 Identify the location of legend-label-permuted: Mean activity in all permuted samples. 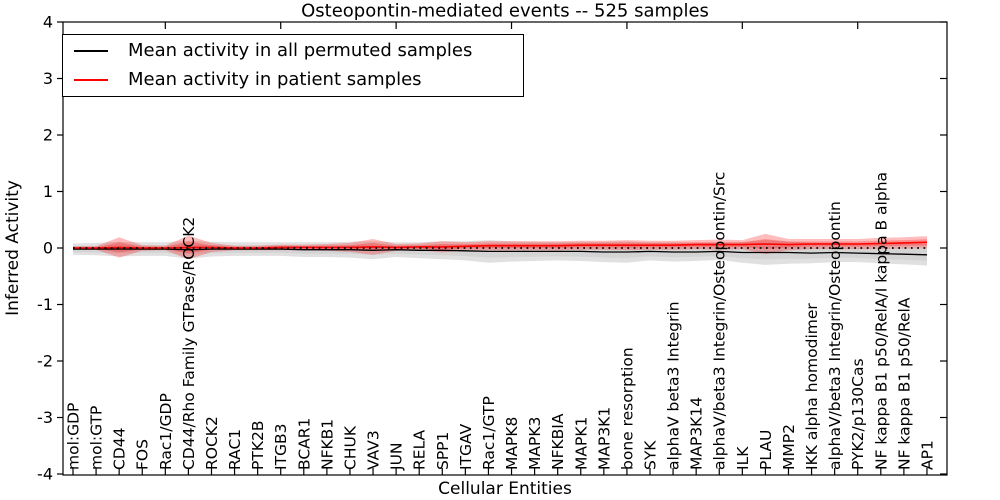
(300, 50).